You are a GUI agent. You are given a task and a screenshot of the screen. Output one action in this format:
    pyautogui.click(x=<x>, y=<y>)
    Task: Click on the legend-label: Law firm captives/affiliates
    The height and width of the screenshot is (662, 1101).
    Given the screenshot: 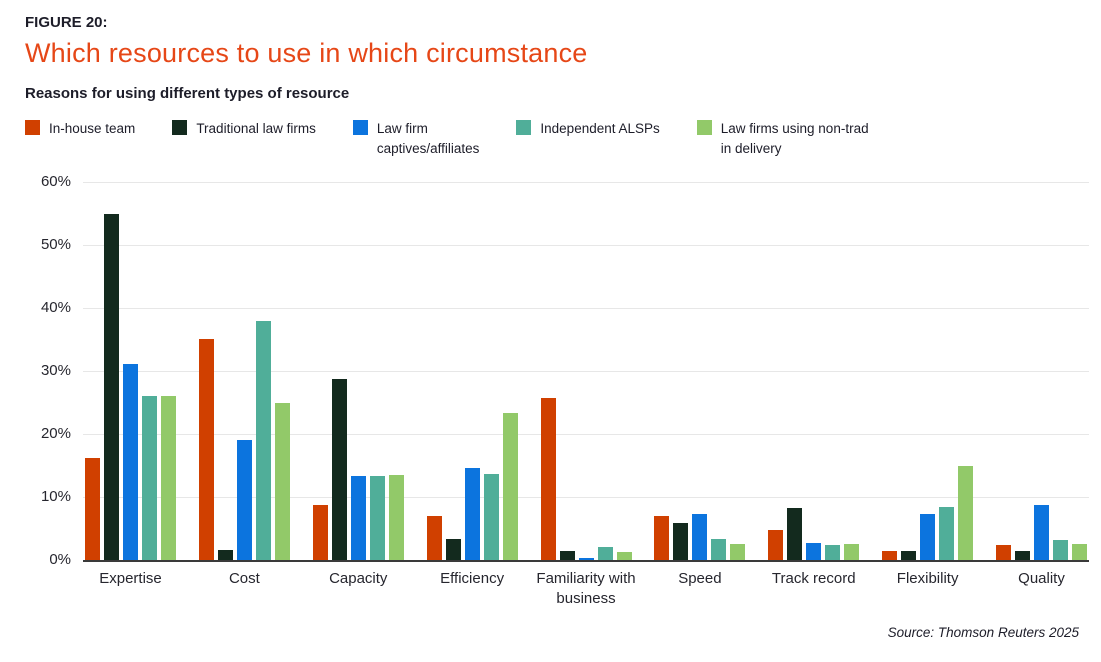 What is the action you would take?
    pyautogui.click(x=428, y=138)
    